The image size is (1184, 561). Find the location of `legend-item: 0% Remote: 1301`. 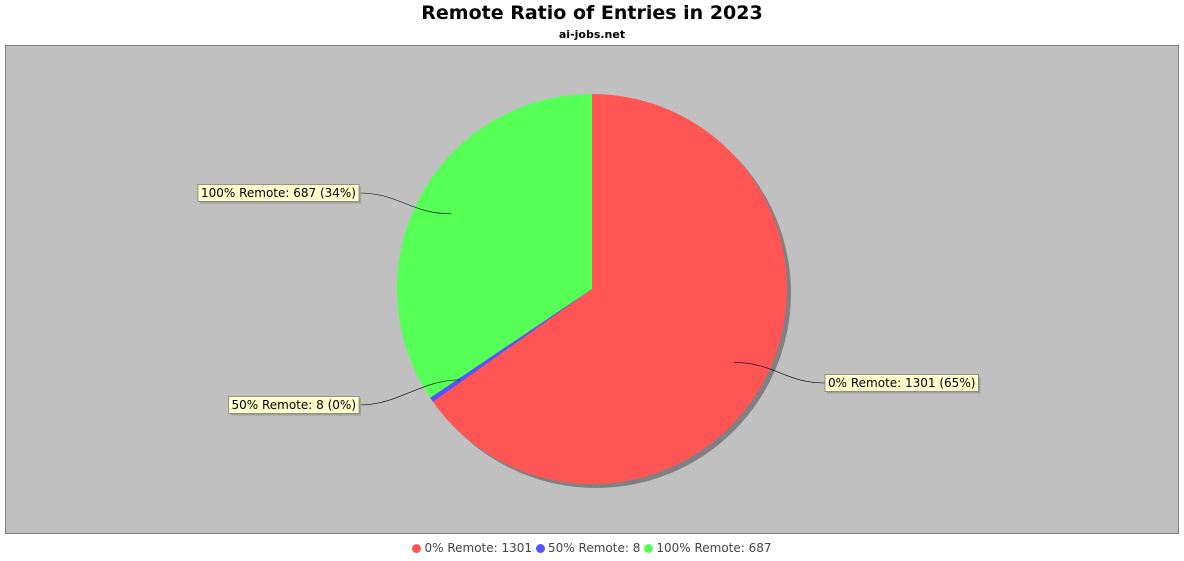

legend-item: 0% Remote: 1301 is located at coordinates (472, 548).